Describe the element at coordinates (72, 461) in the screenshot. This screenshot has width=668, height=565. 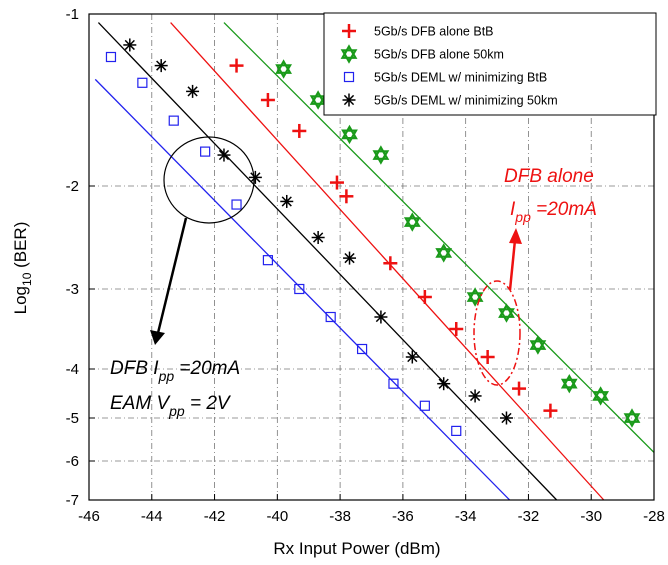
I see `y-tick-label: -6` at that location.